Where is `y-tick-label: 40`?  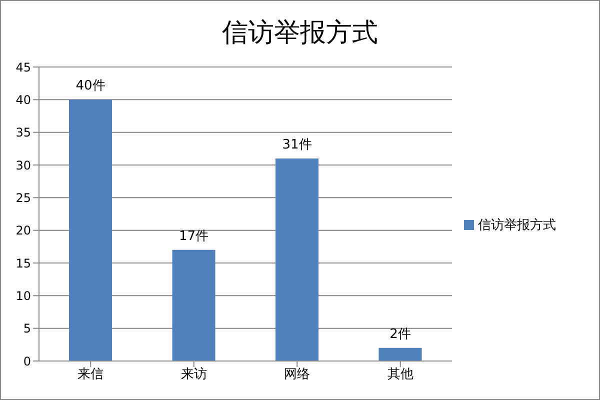 y-tick-label: 40 is located at coordinates (23, 99).